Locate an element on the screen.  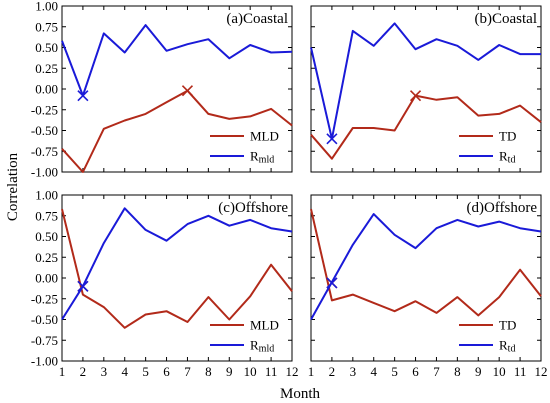
x-axis-label: Month is located at coordinates (300, 394).